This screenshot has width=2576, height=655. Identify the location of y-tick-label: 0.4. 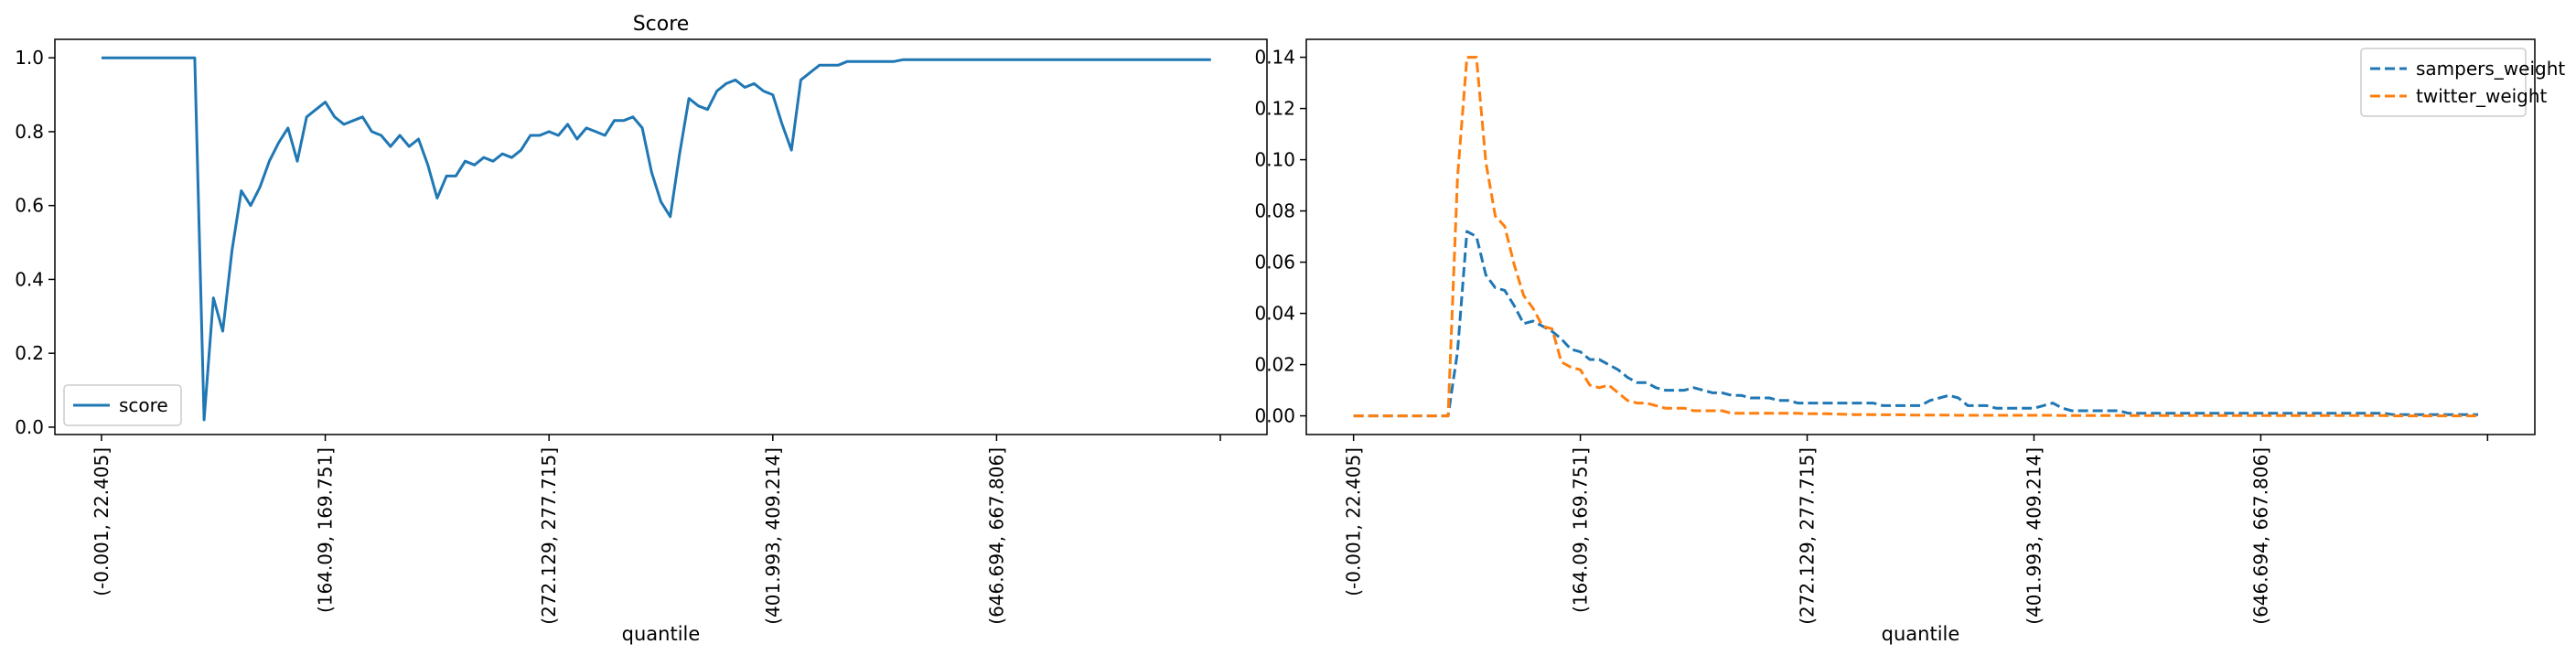
(30, 279).